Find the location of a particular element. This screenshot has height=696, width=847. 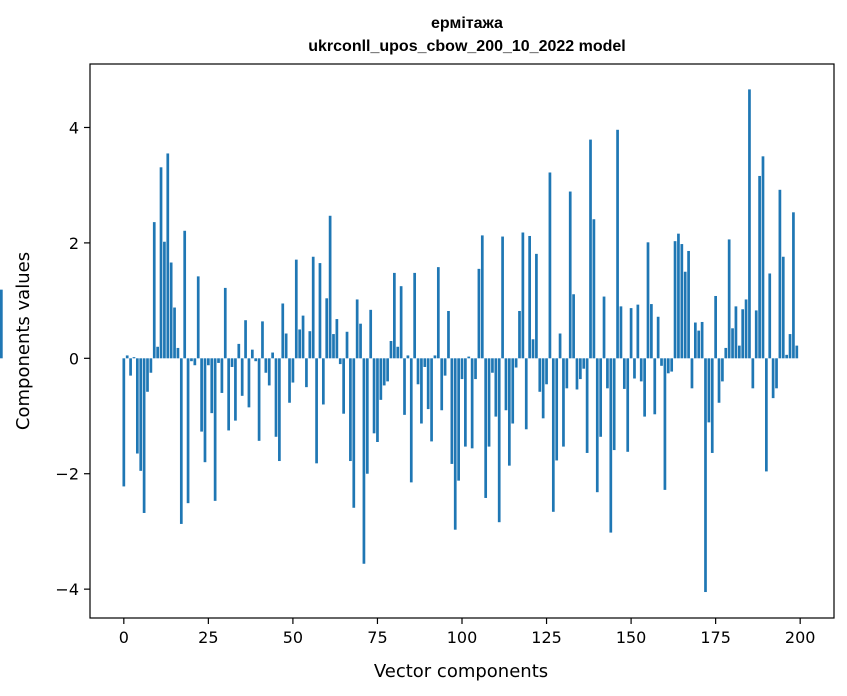

chart-subtitle: ukrconll_upos_cbow_200_10_2022 model is located at coordinates (466, 46).